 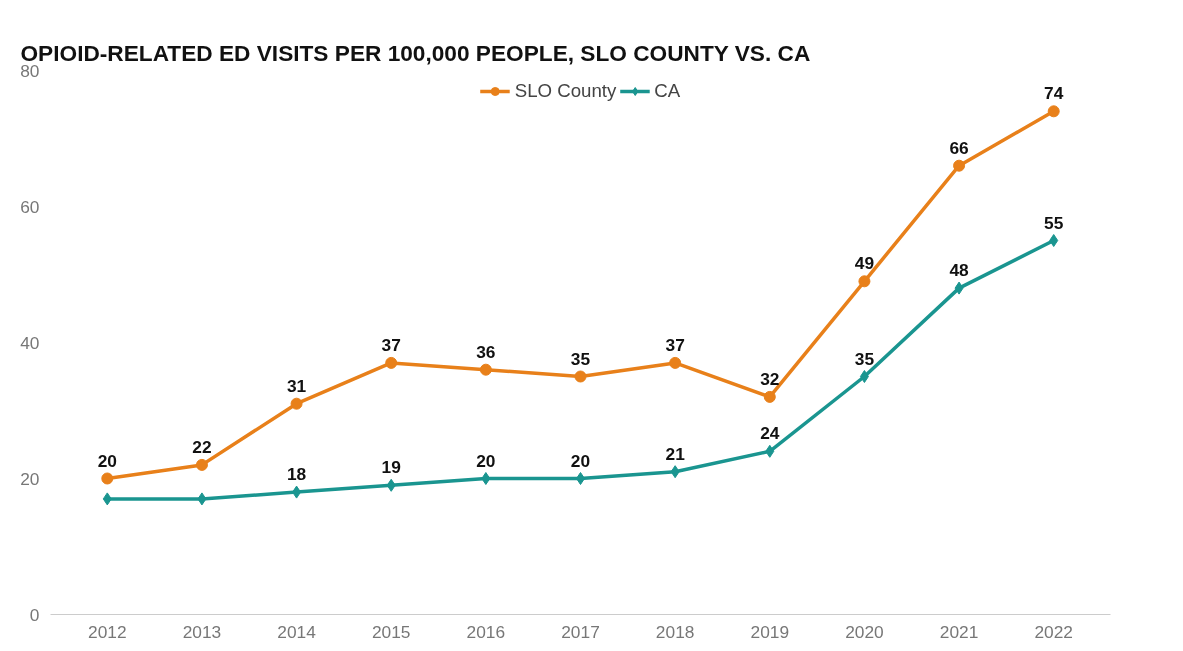 What do you see at coordinates (486, 631) in the screenshot?
I see `x-tick-label: 2016` at bounding box center [486, 631].